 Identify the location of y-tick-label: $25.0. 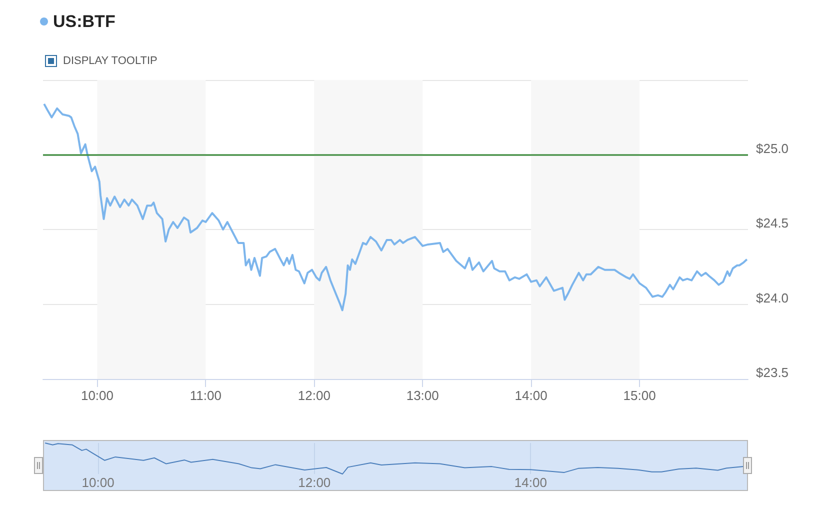
(772, 148).